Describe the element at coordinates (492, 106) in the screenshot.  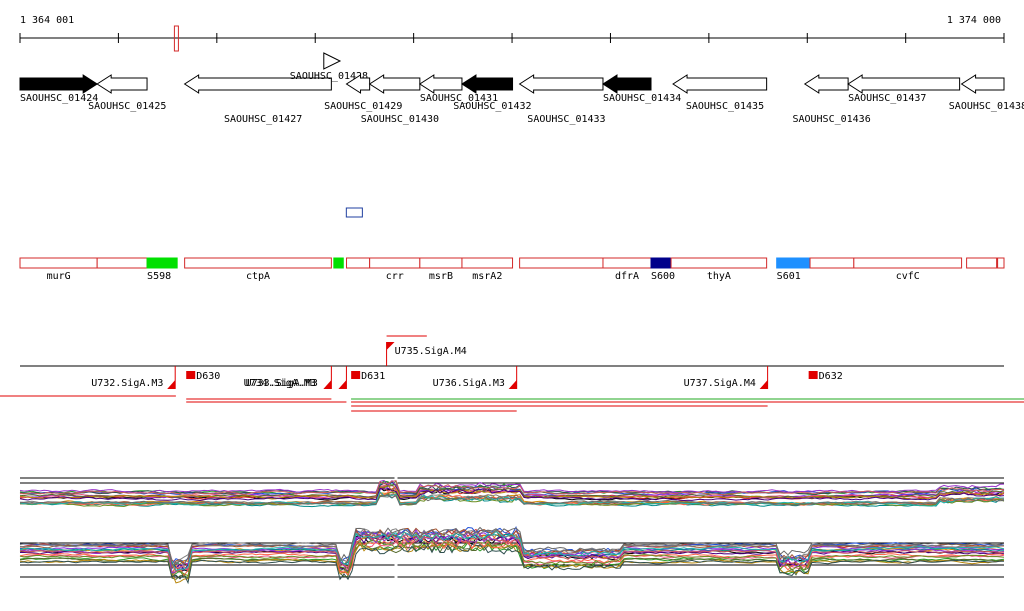
I see `gene-label: SAOUHSC_01432` at that location.